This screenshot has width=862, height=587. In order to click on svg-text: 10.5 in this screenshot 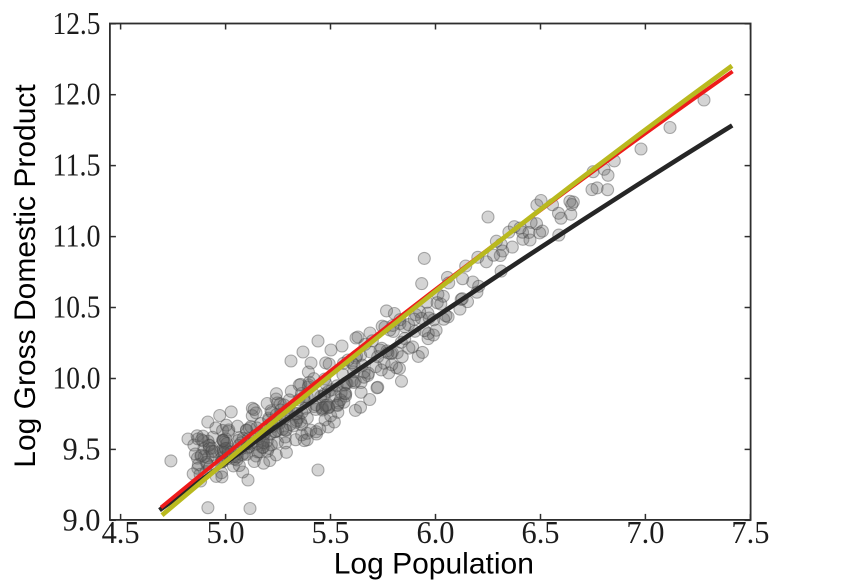, I will do `click(77, 307)`.